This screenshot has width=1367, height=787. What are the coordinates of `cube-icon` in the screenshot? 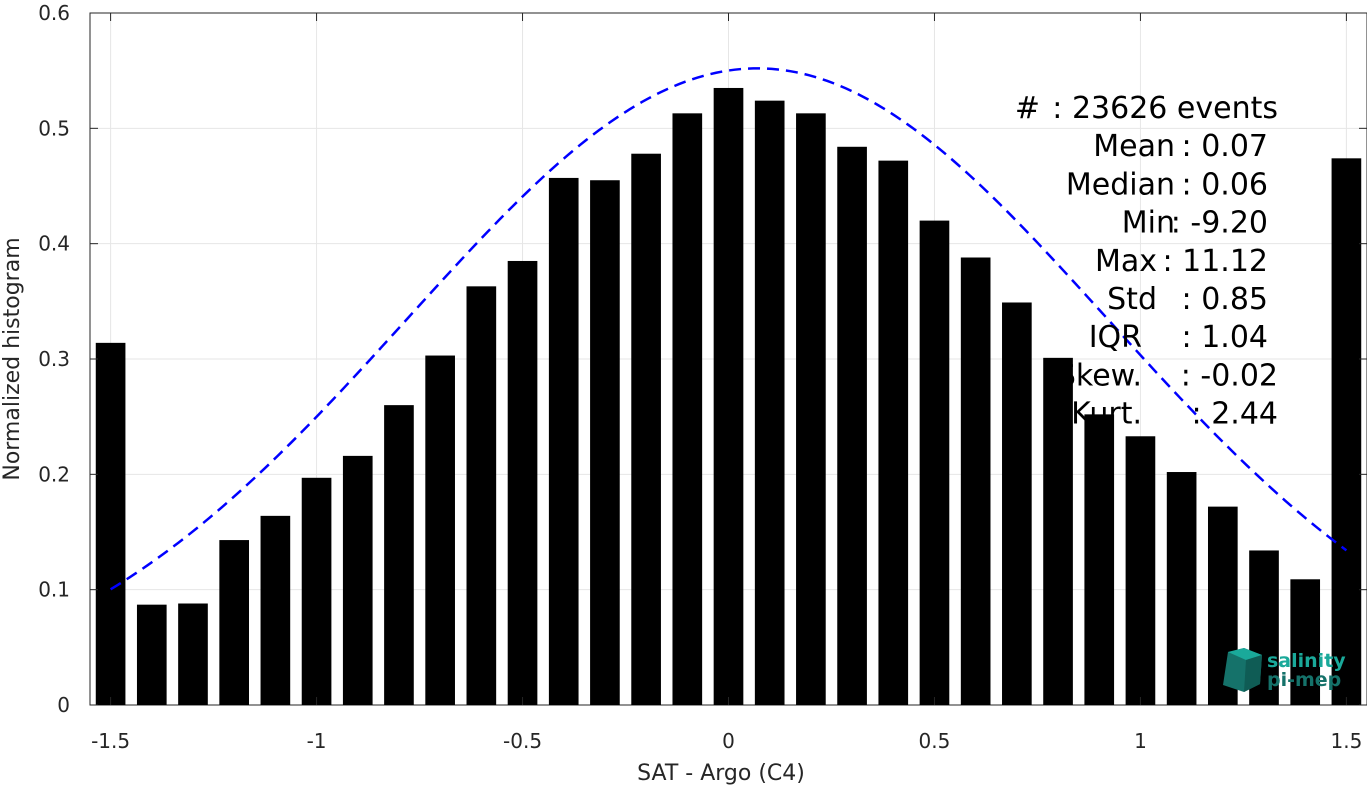 It's located at (1242, 670).